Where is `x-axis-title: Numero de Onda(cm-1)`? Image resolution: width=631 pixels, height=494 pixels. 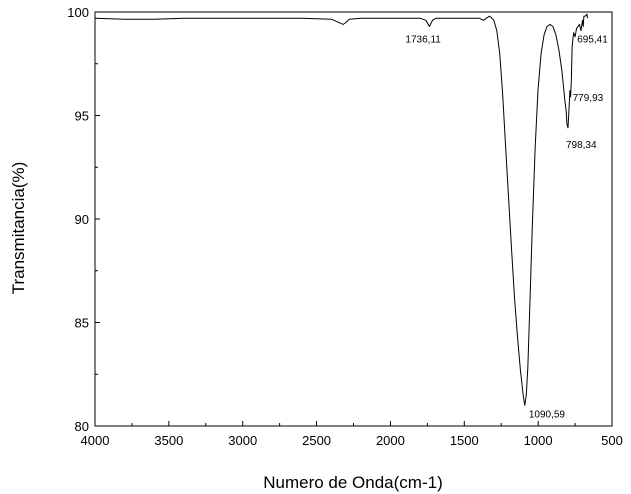 x-axis-title: Numero de Onda(cm-1) is located at coordinates (353, 482).